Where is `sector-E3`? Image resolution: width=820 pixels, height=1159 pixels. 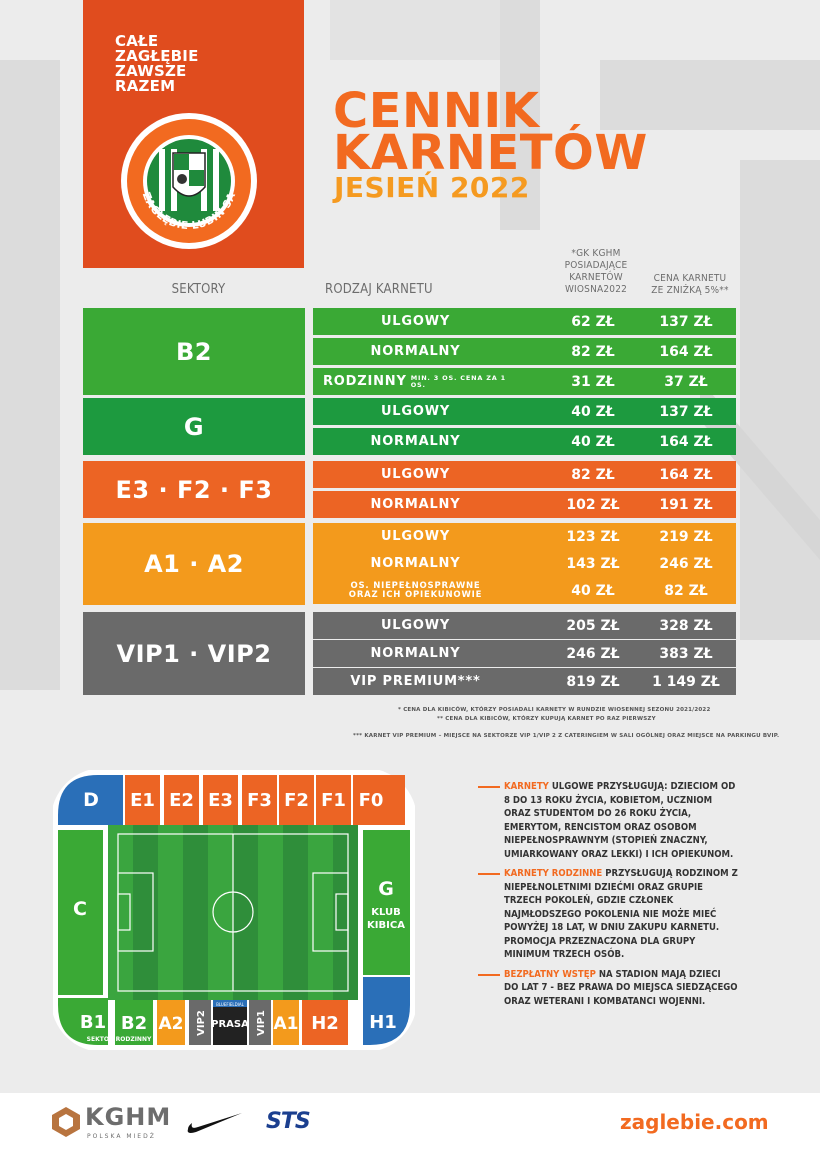 sector-E3 is located at coordinates (220, 800).